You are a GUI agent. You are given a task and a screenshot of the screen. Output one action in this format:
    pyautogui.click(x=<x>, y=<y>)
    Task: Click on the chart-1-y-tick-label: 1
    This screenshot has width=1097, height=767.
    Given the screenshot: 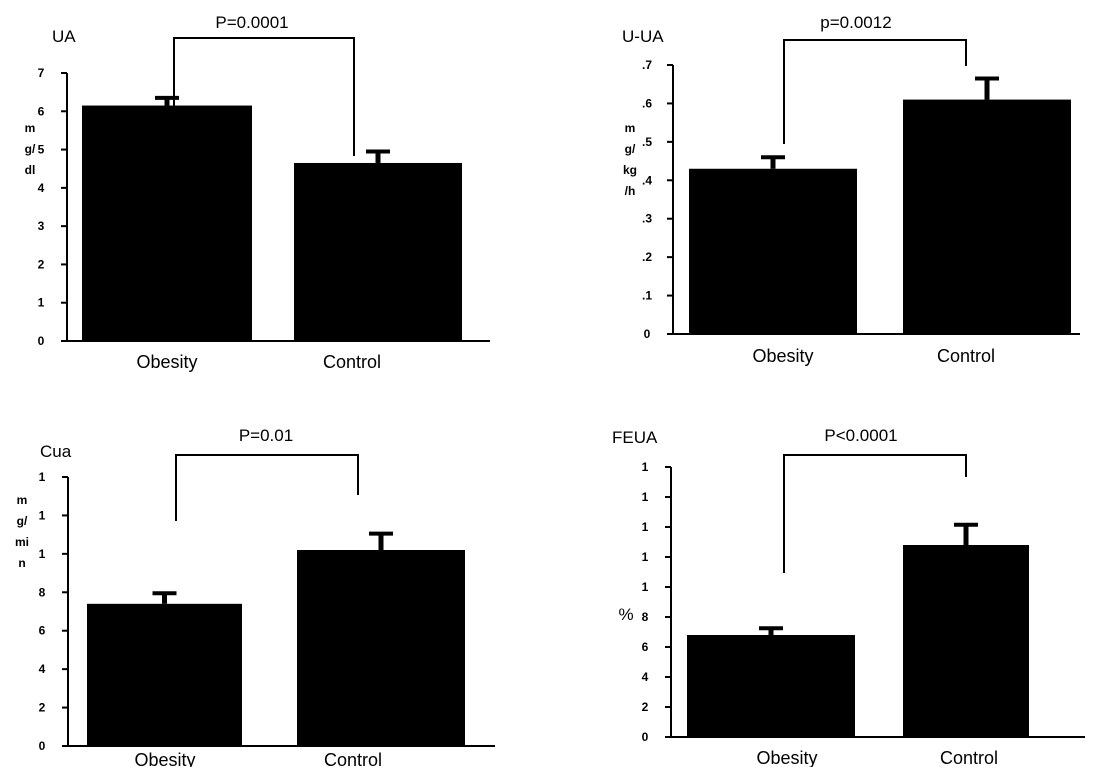 What is the action you would take?
    pyautogui.click(x=41, y=303)
    